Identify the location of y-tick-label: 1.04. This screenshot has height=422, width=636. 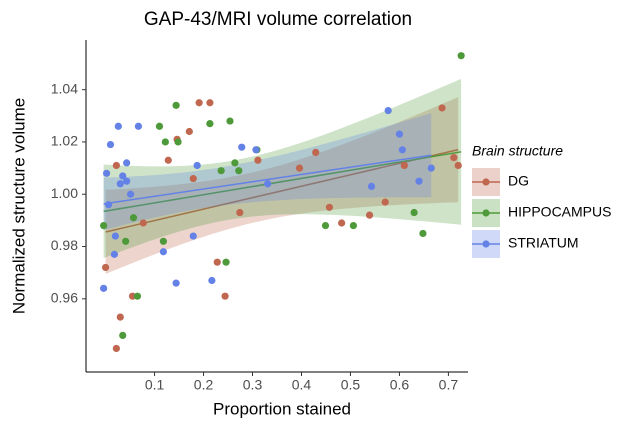
(64, 88).